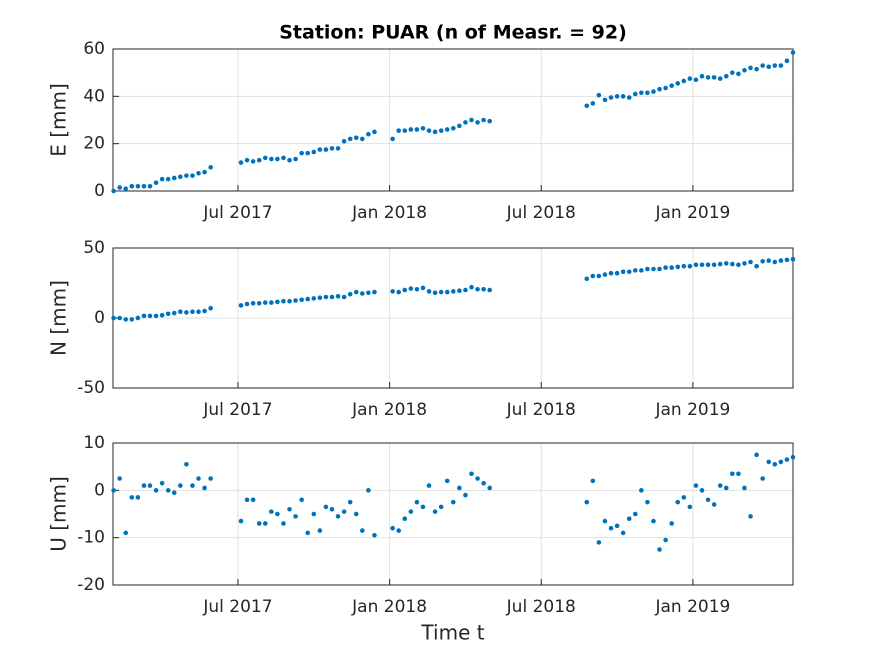  I want to click on x-tick-label: Jul 2018, so click(541, 213).